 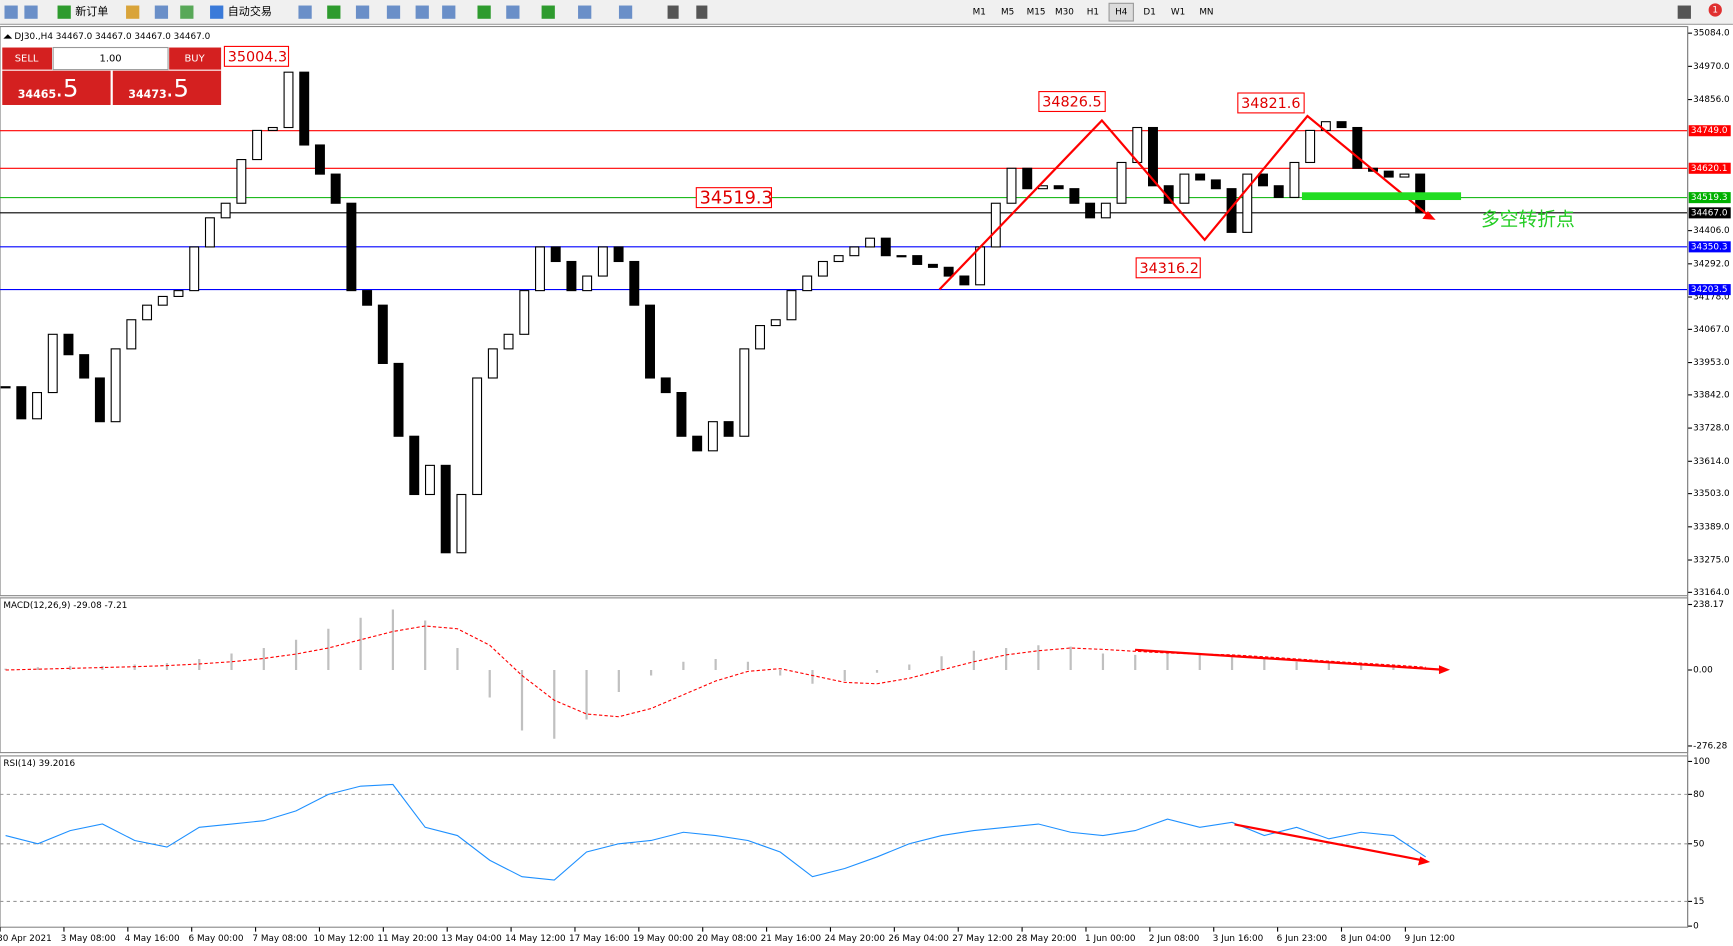 What do you see at coordinates (1168, 269) in the screenshot?
I see `price-callout-label: 34316.2` at bounding box center [1168, 269].